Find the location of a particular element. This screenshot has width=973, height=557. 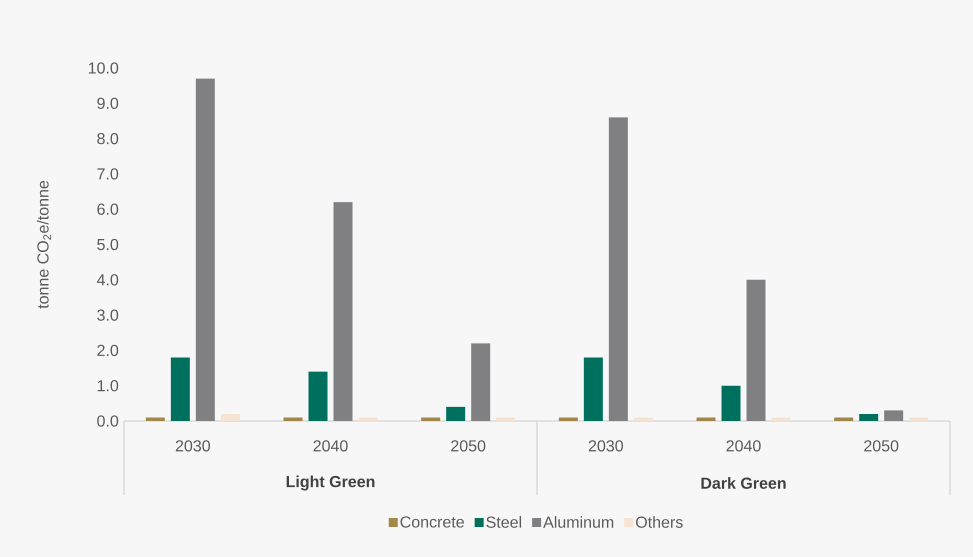

y-tick-label: 2.0 is located at coordinates (107, 350).